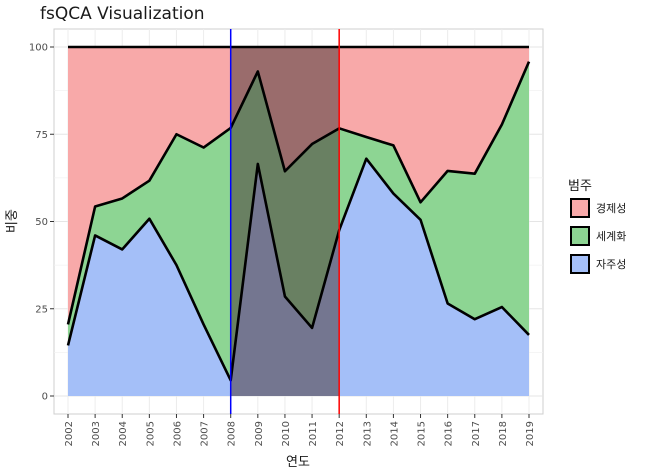  What do you see at coordinates (96, 433) in the screenshot?
I see `x-tick-label: 2003` at bounding box center [96, 433].